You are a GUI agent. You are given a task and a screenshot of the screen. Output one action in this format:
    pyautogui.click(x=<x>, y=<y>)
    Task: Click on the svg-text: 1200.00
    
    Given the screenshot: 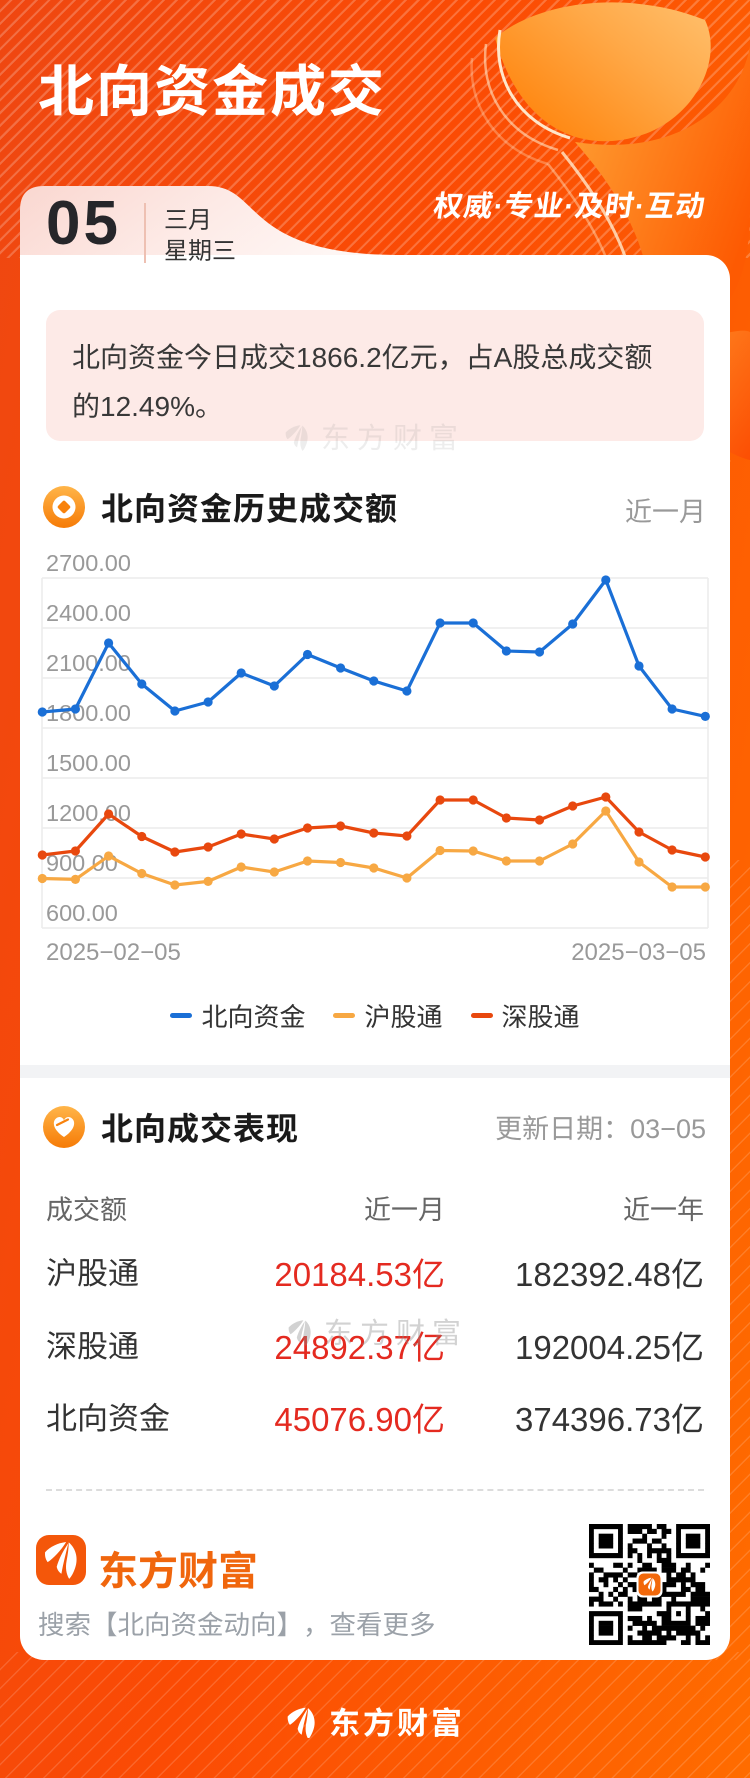 What is the action you would take?
    pyautogui.click(x=88, y=813)
    